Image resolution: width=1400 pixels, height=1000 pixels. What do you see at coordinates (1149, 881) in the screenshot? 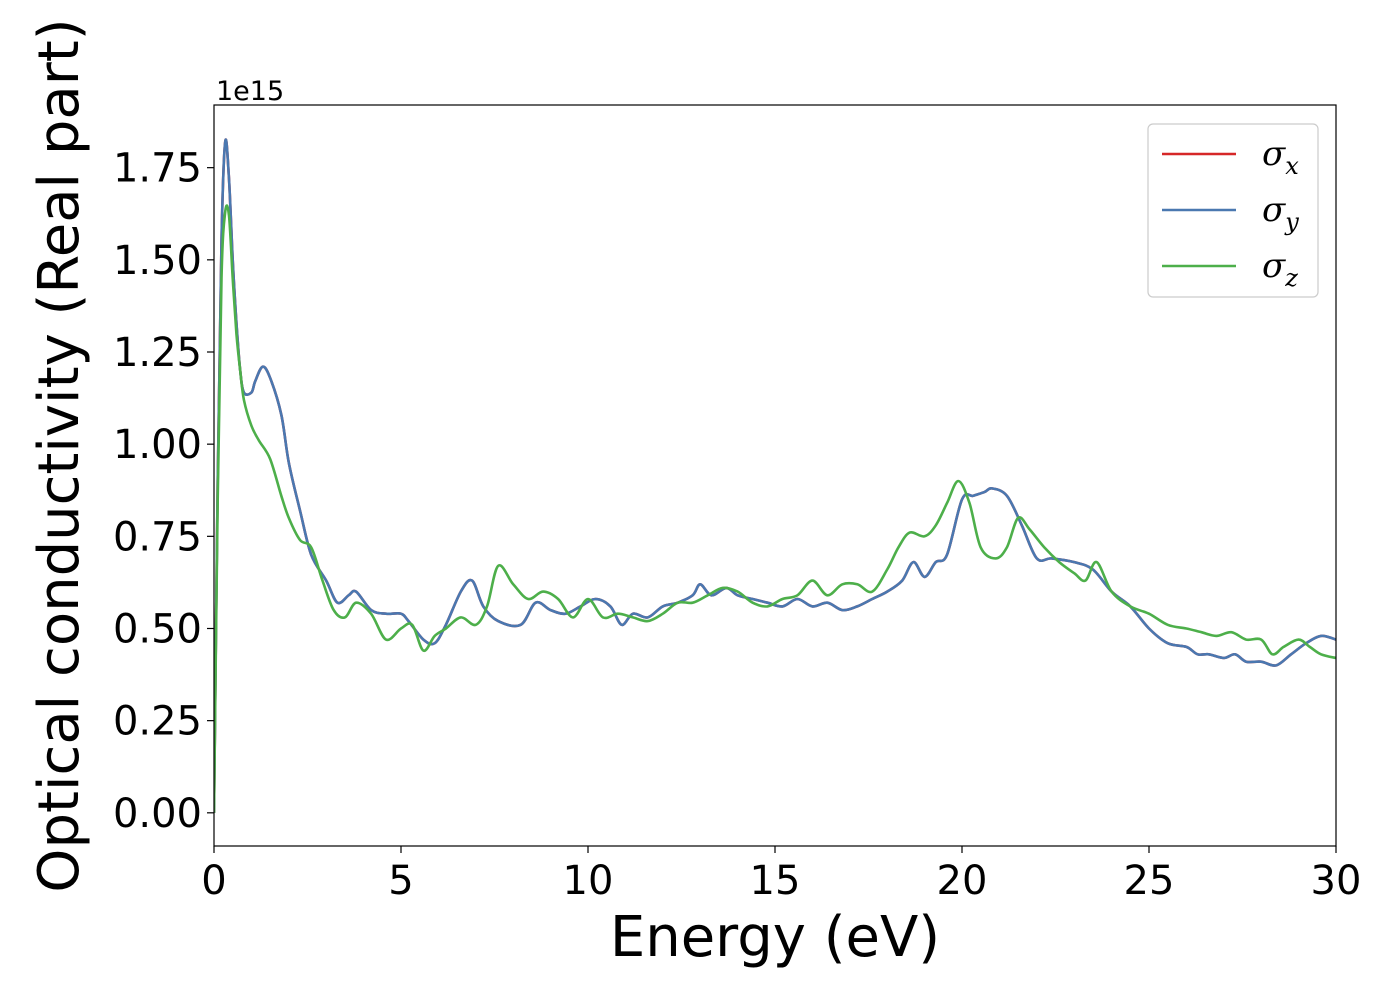
I see `x-tick-label: 25` at bounding box center [1149, 881].